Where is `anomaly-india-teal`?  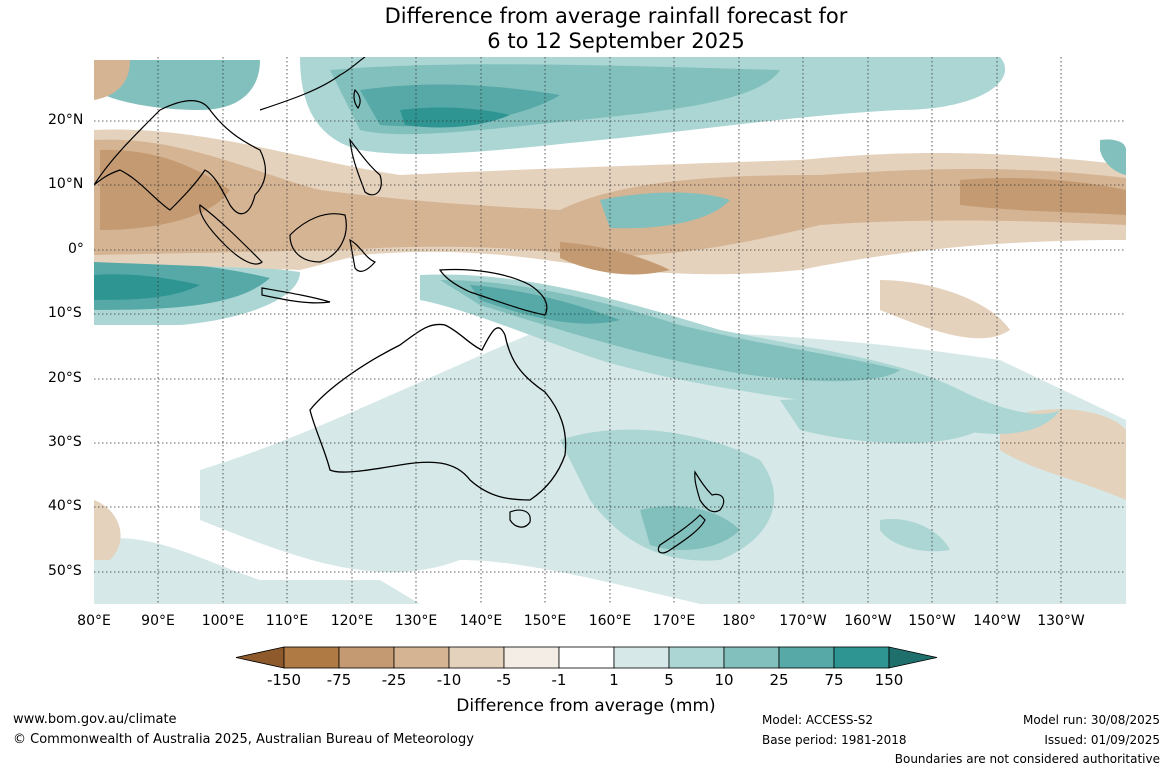
anomaly-india-teal is located at coordinates (177, 85).